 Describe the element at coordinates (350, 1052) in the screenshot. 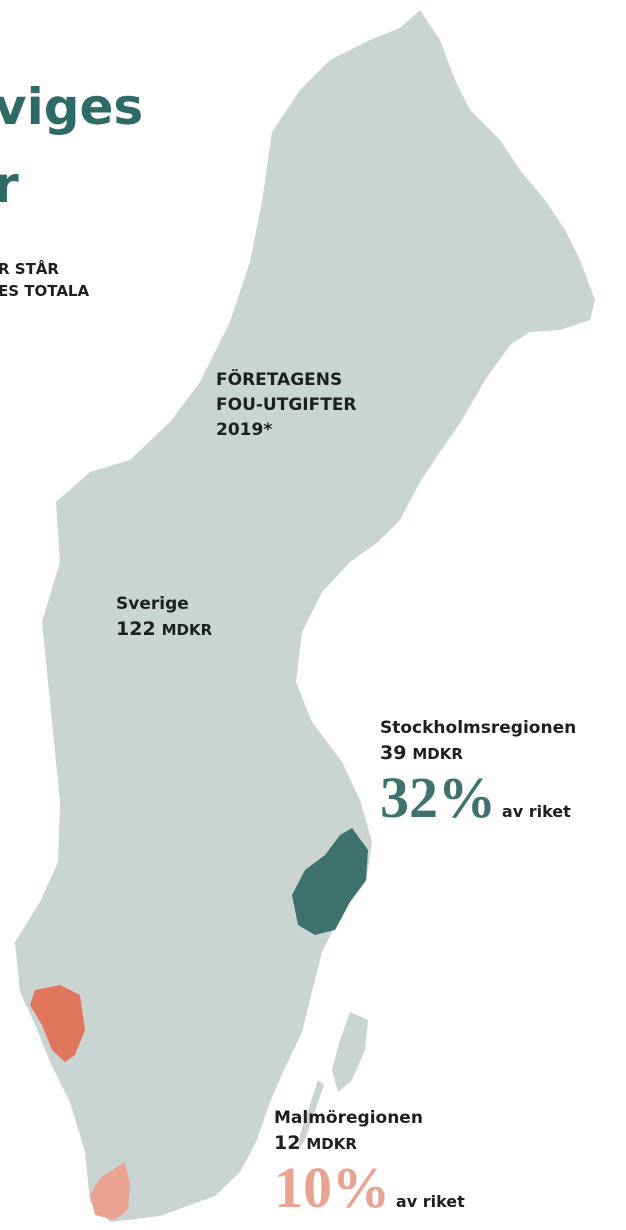

I see `gotland` at that location.